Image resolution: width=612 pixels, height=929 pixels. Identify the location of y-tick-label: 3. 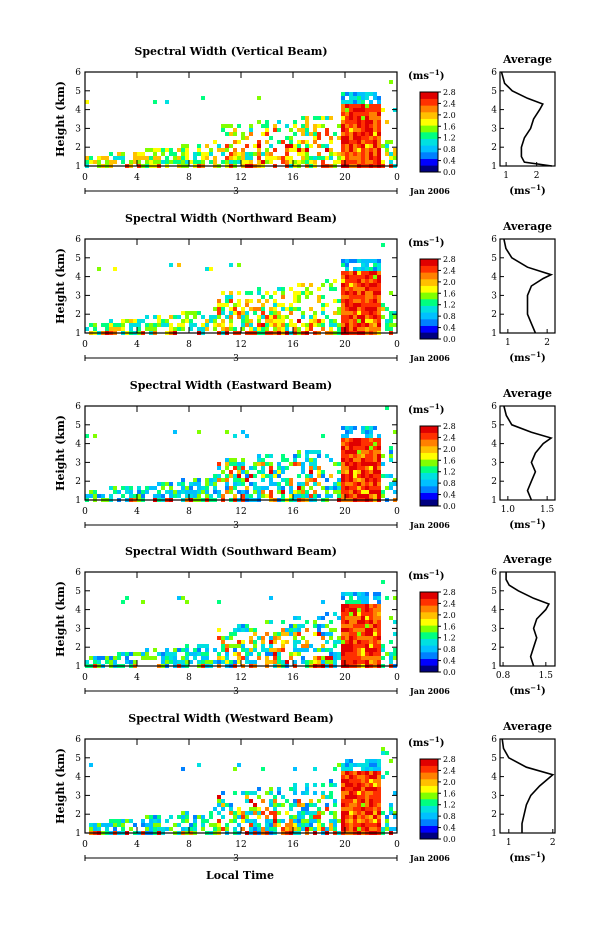
(78, 629).